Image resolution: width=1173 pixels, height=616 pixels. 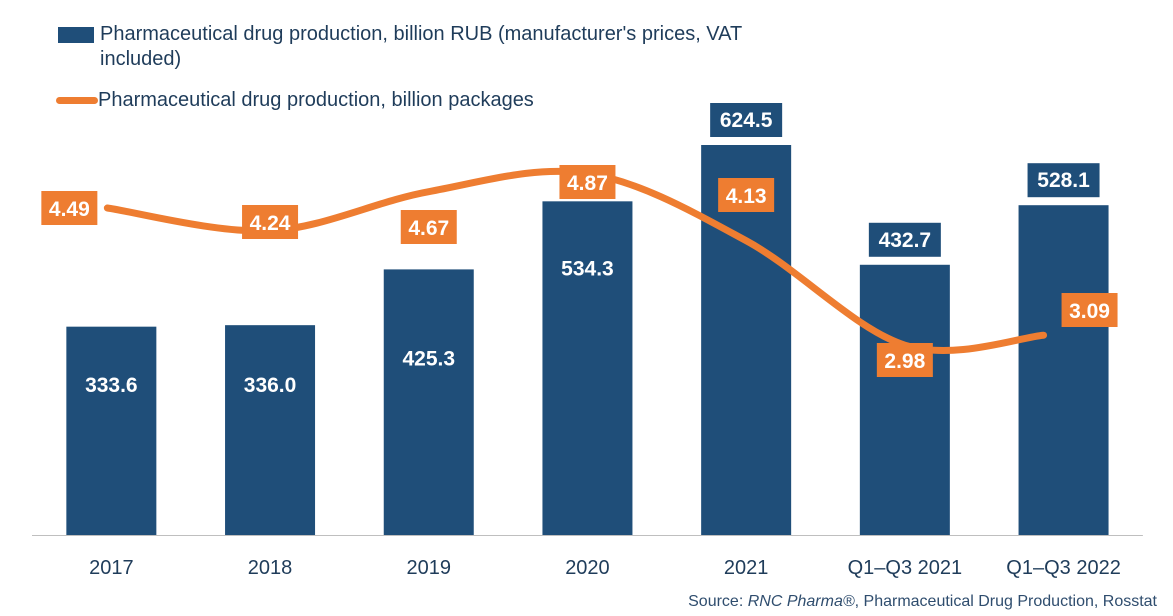 I want to click on legend-line-swatch, so click(x=77, y=100).